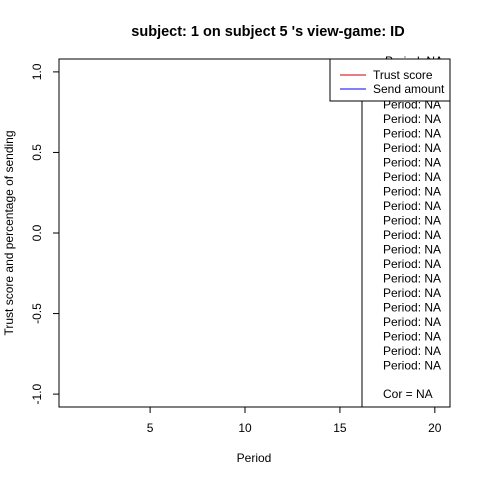 This screenshot has height=480, width=480. I want to click on y-tick-label: -0.5, so click(37, 313).